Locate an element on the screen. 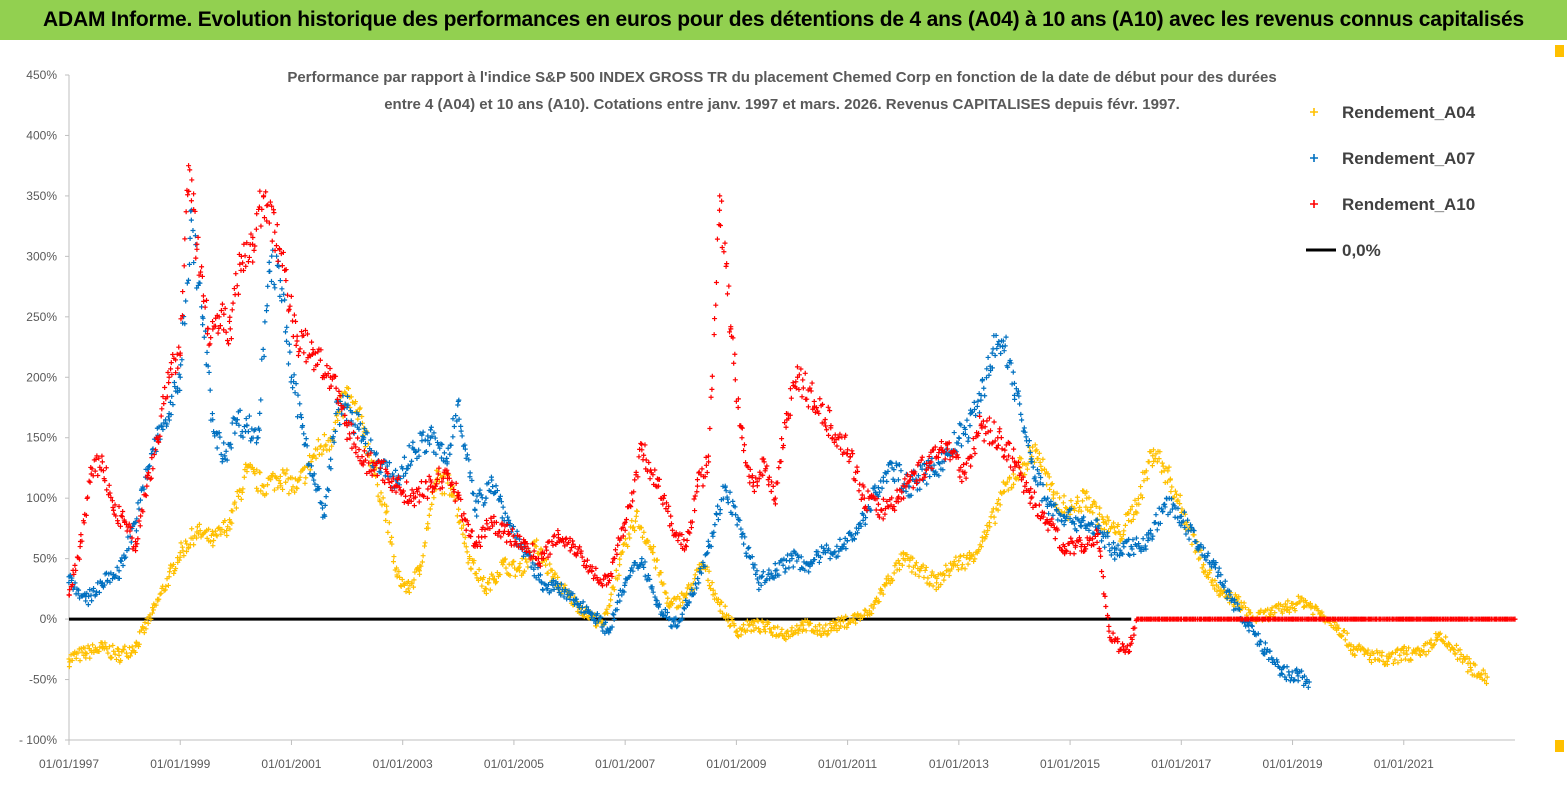  legend-label: Rendement_A07 is located at coordinates (1408, 158).